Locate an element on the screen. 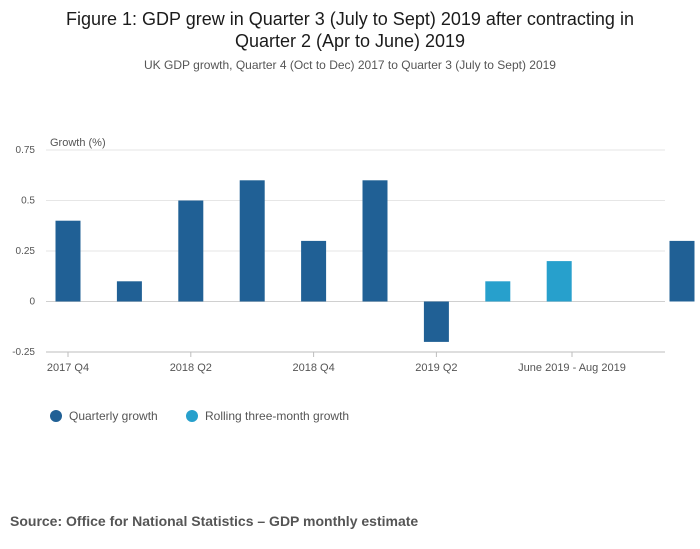 The height and width of the screenshot is (549, 700). legend-label-0: Quarterly growth is located at coordinates (113, 416).